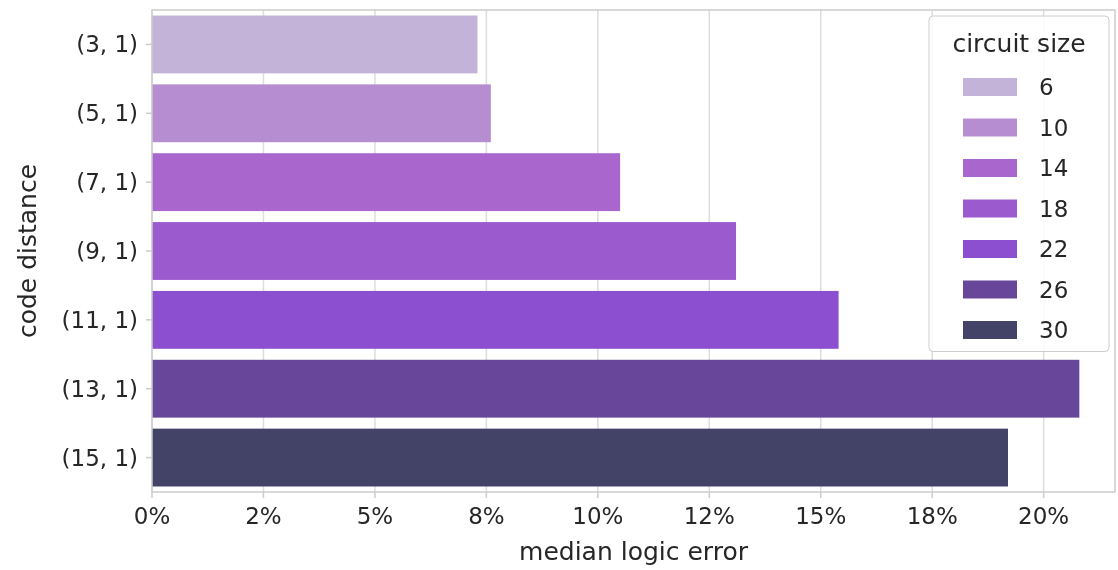 The image size is (1118, 570). I want to click on x-tick-label: 15%, so click(821, 516).